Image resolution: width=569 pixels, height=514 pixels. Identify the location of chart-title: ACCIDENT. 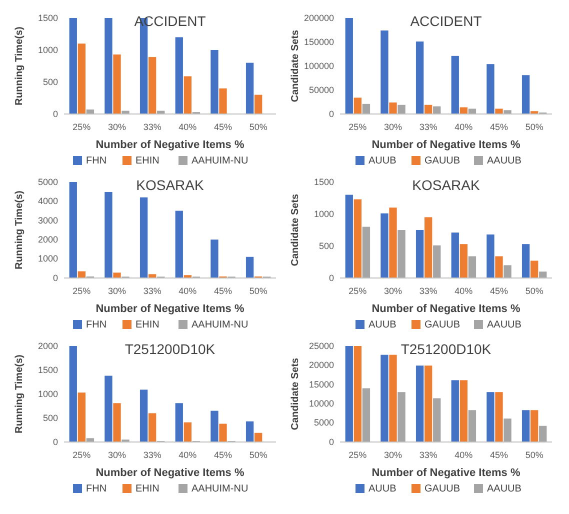
(446, 21).